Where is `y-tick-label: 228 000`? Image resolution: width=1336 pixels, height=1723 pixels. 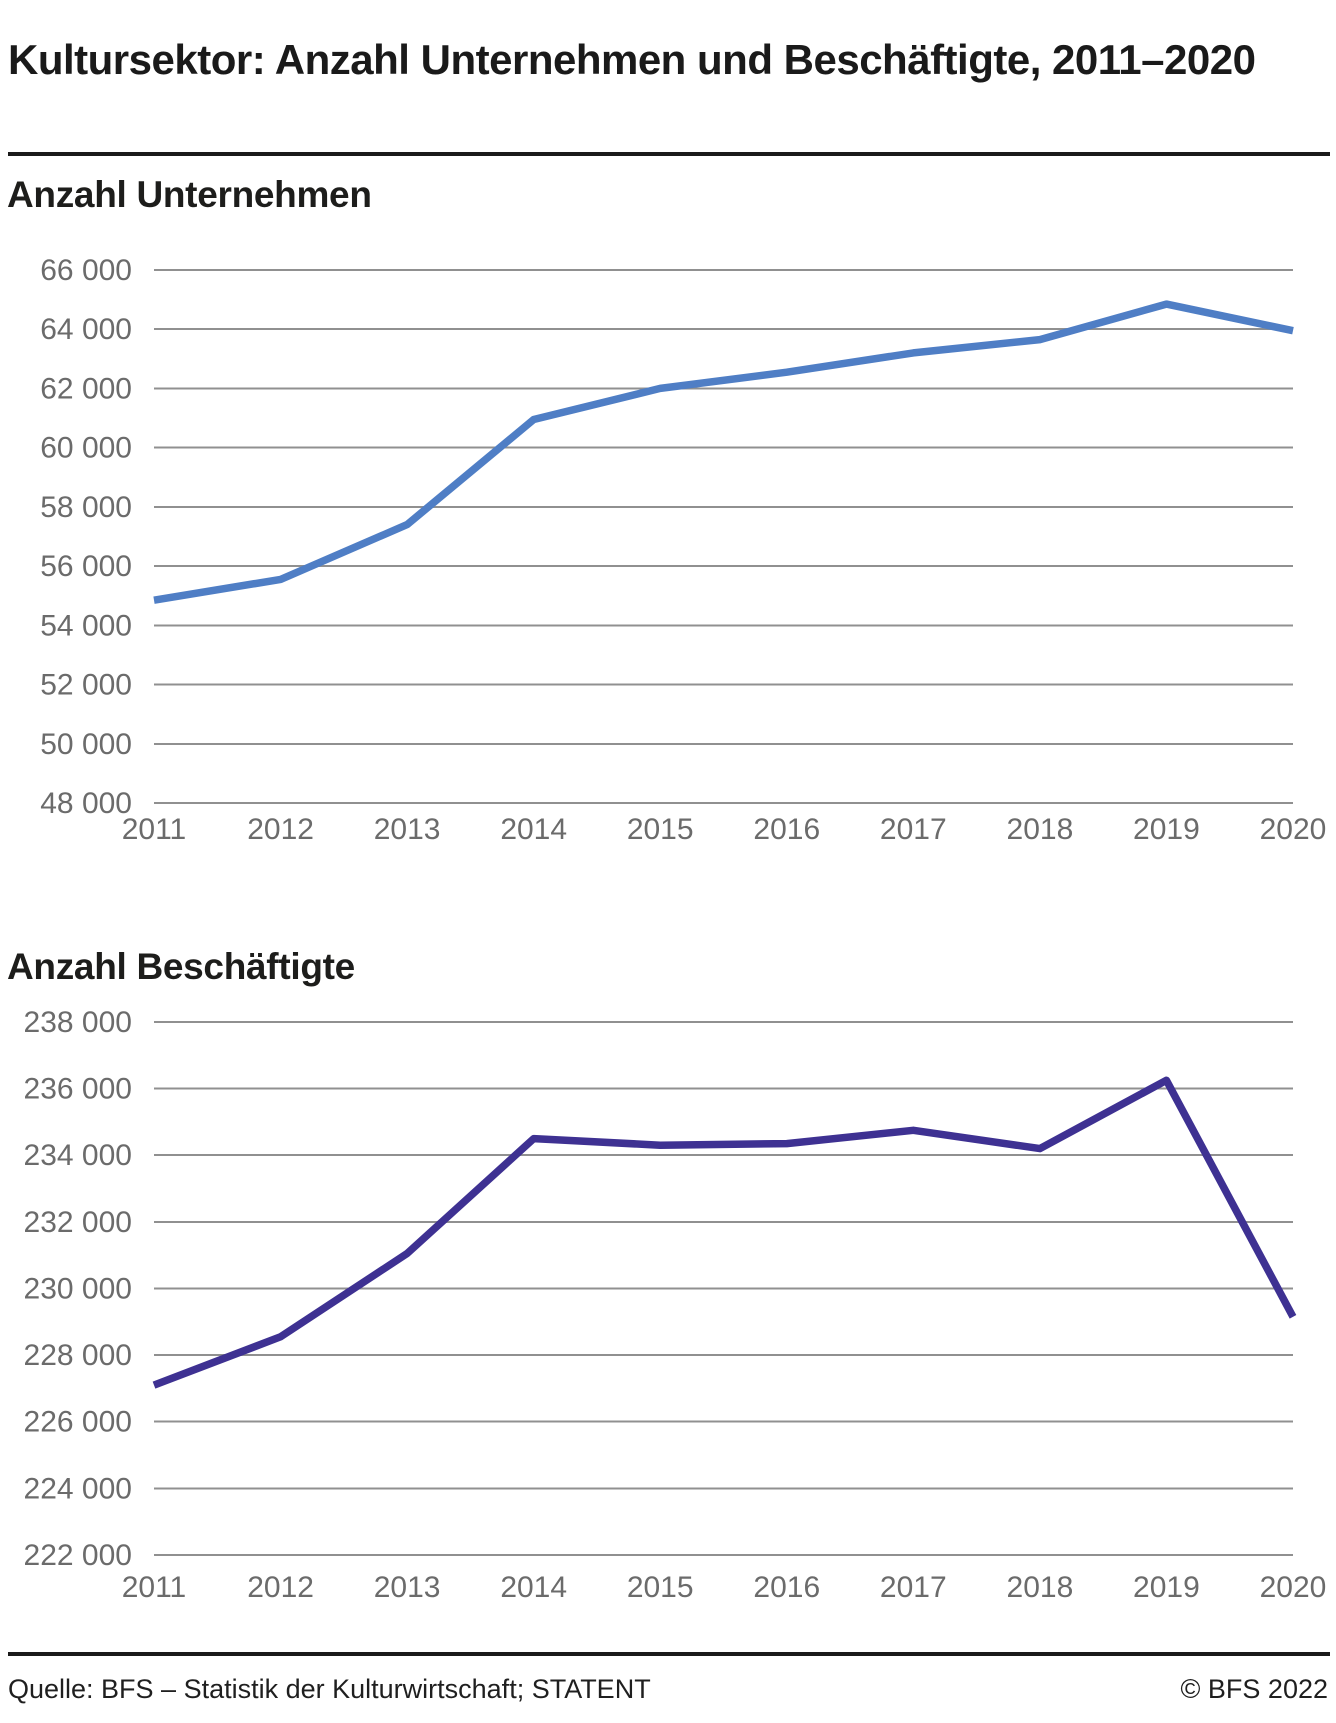
y-tick-label: 228 000 is located at coordinates (78, 1355).